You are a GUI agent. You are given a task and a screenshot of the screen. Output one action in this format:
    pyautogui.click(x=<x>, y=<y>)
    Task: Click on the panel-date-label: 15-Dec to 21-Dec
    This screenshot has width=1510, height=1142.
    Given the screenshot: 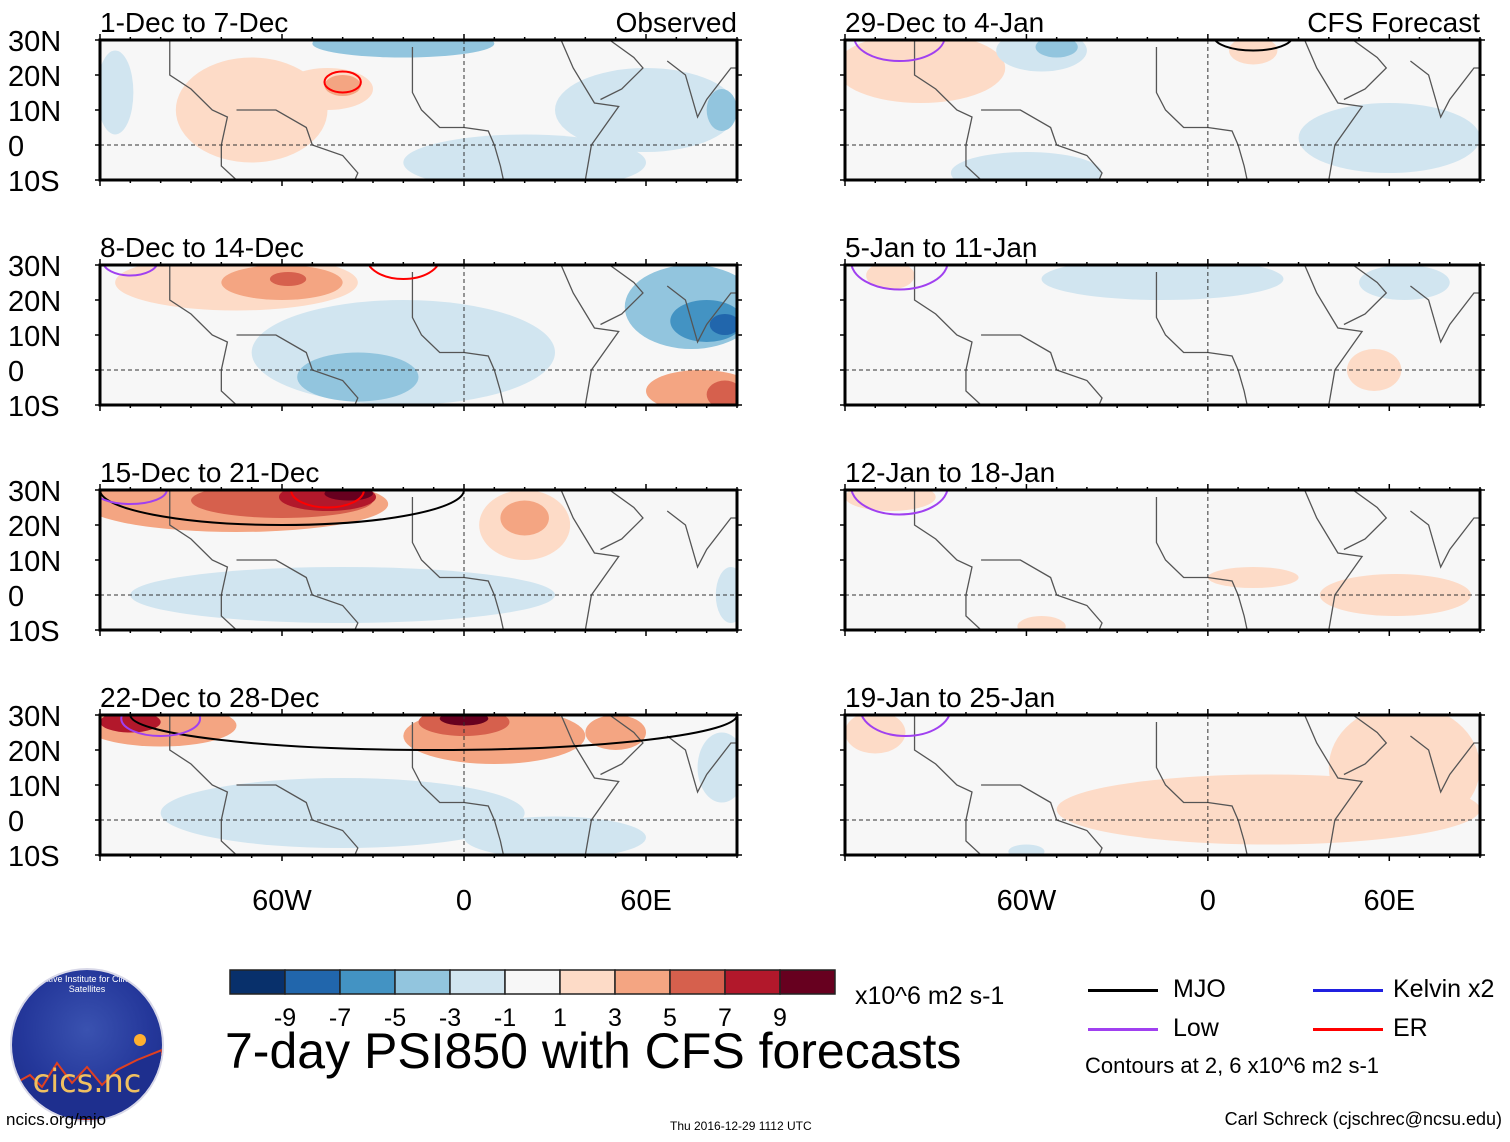 What is the action you would take?
    pyautogui.click(x=209, y=472)
    